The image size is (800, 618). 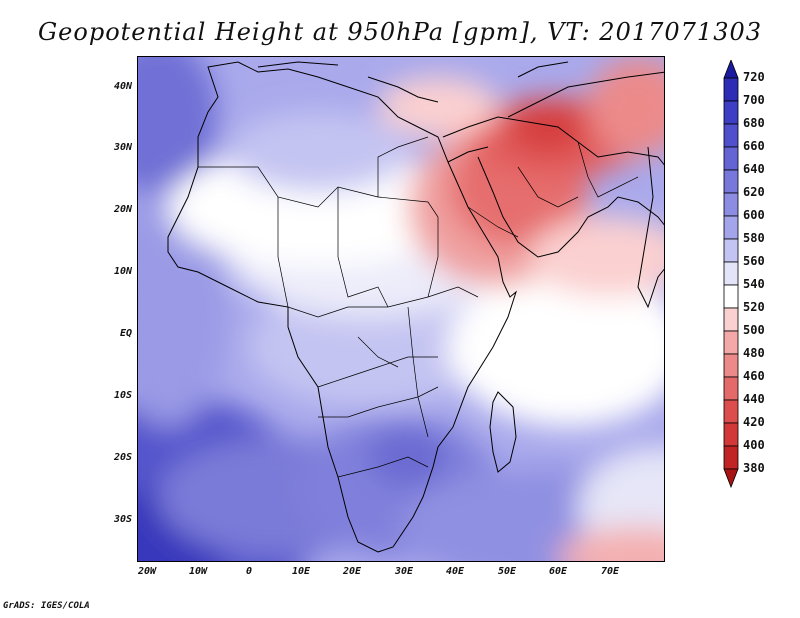 What do you see at coordinates (46, 606) in the screenshot?
I see `grads-credit: GrADS: IGES/COLA` at bounding box center [46, 606].